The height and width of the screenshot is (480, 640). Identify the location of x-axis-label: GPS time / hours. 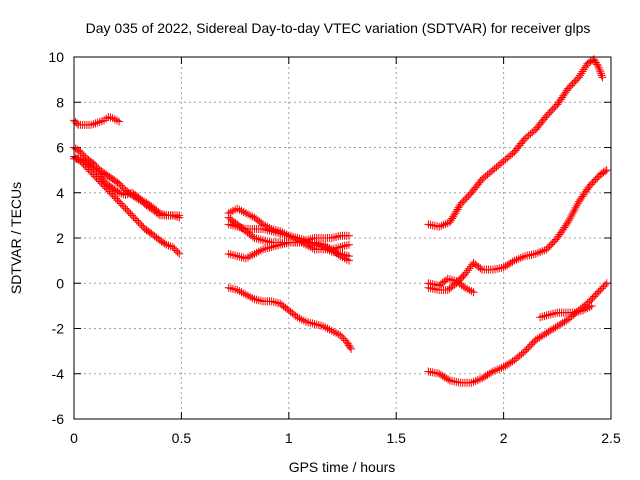
(342, 467).